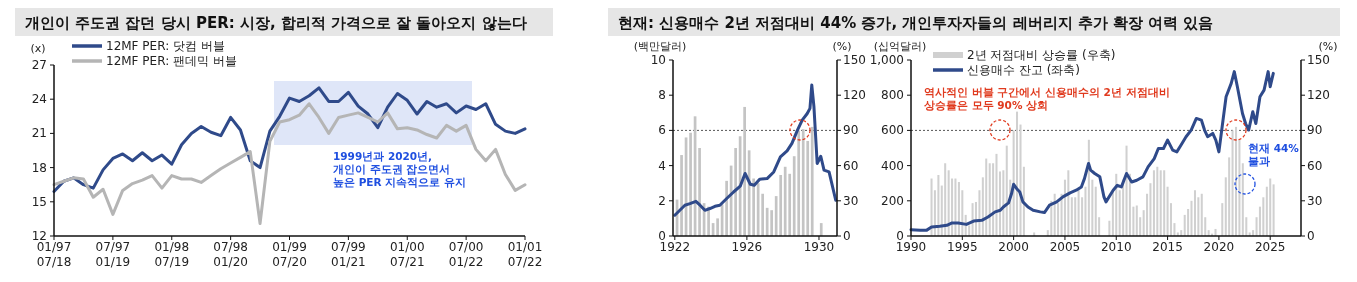  I want to click on y-tick-label: 27, so click(39, 65).